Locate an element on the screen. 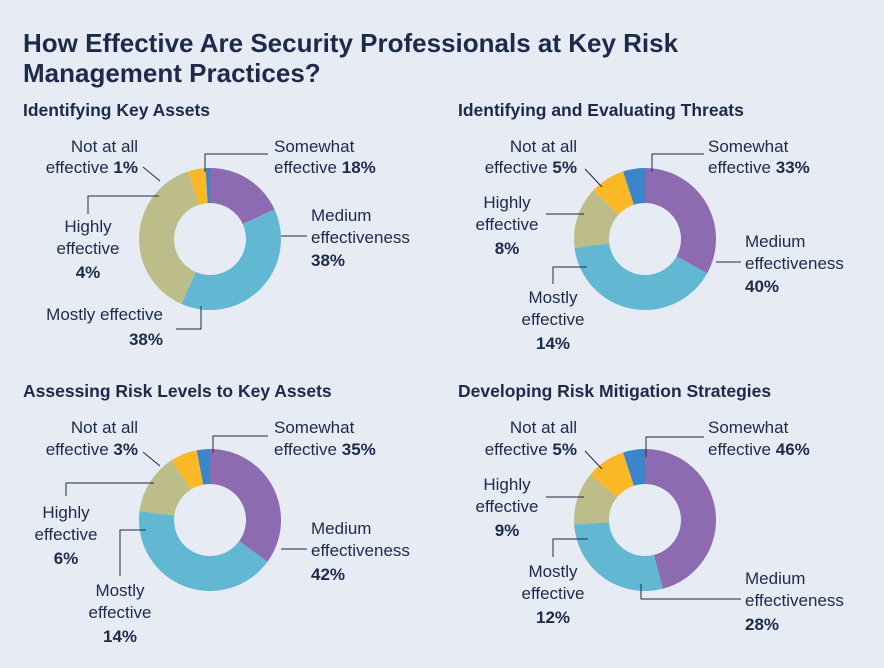  label-somewhat: Somewhat effective 33% is located at coordinates (759, 157).